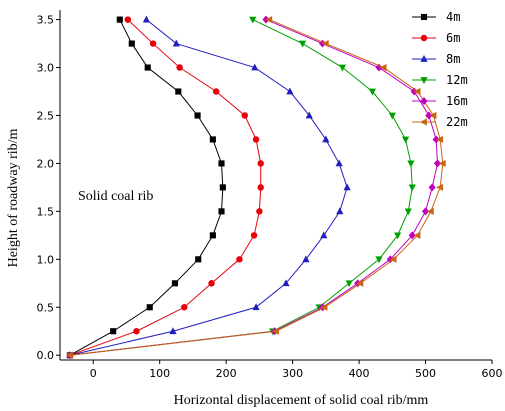 The width and height of the screenshot is (505, 411). Describe the element at coordinates (492, 373) in the screenshot. I see `x-tick-label: 600` at that location.